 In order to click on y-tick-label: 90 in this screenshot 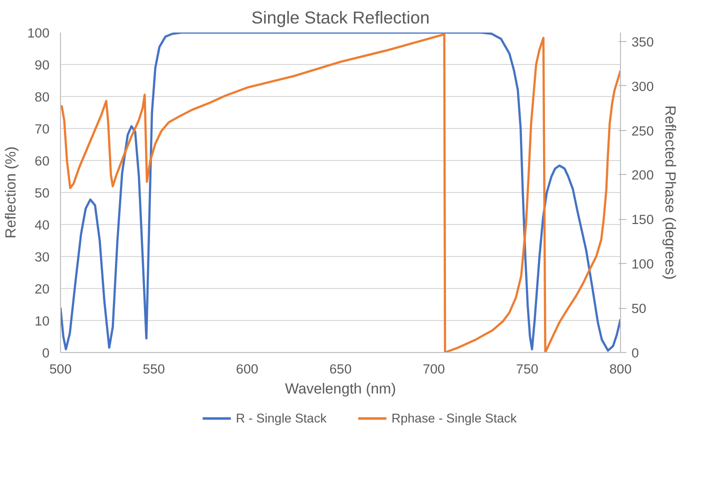, I will do `click(42, 65)`.